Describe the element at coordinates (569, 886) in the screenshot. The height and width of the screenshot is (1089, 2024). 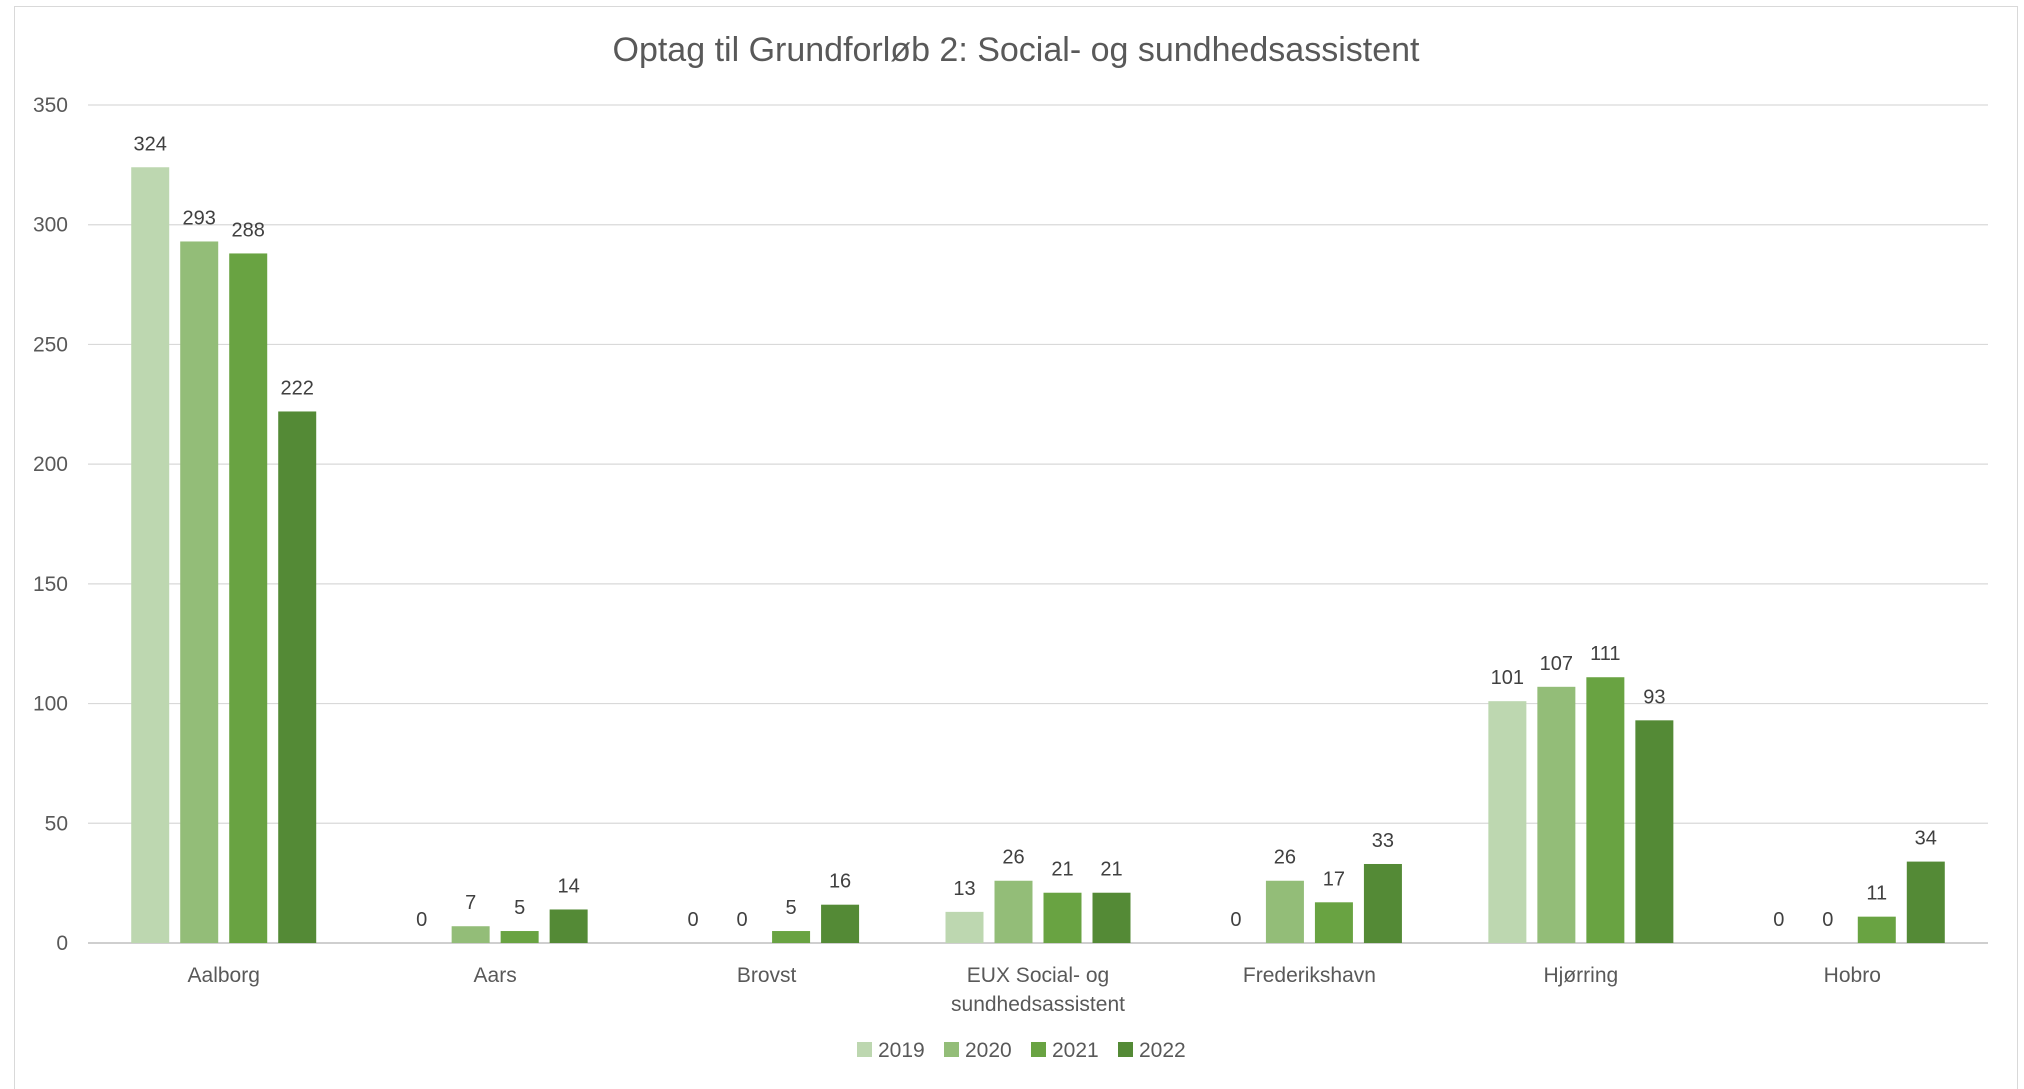
I see `data-label: 14` at that location.